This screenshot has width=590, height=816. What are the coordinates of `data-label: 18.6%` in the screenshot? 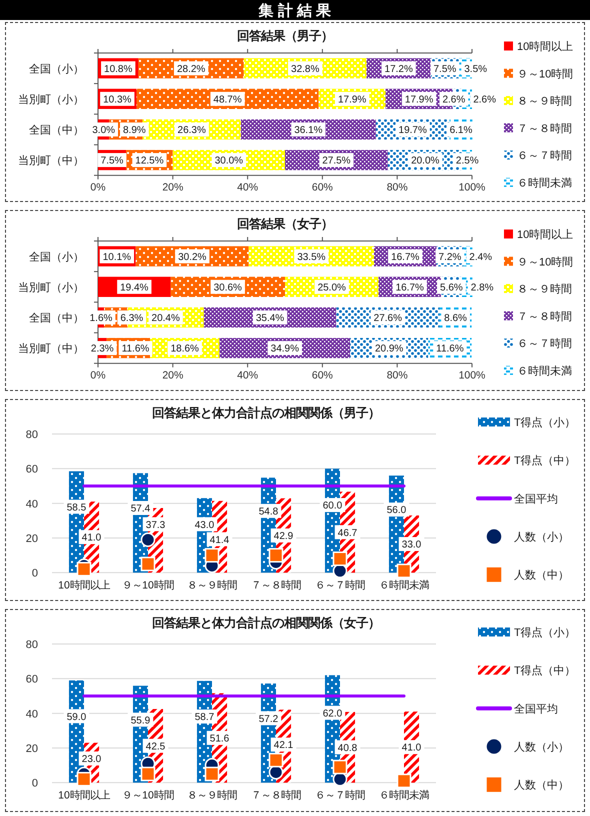 It's located at (185, 349).